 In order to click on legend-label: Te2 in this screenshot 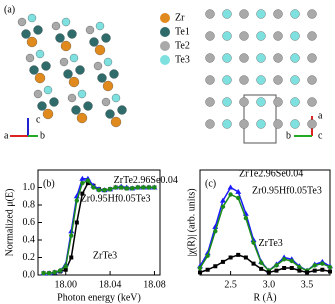, I will do `click(182, 45)`.